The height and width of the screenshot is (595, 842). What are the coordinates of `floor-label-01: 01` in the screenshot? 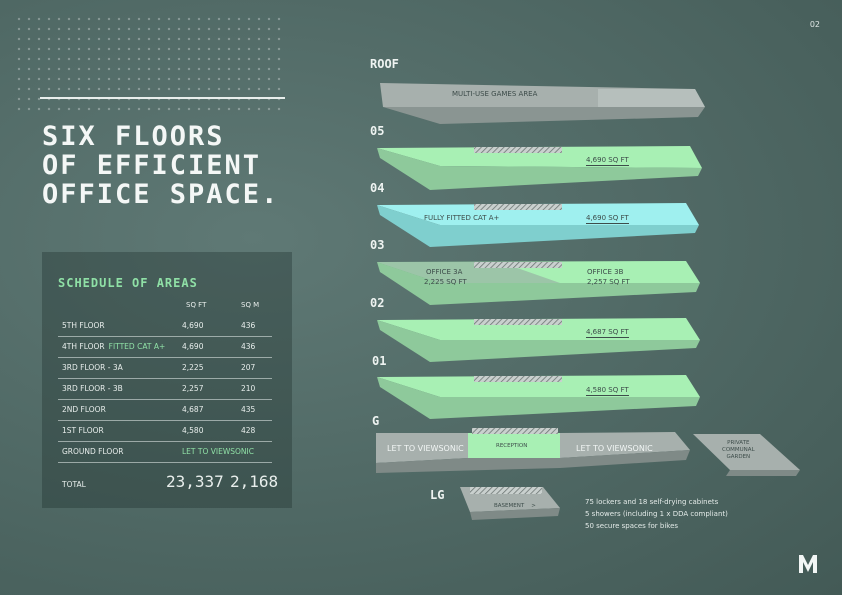 It's located at (379, 361).